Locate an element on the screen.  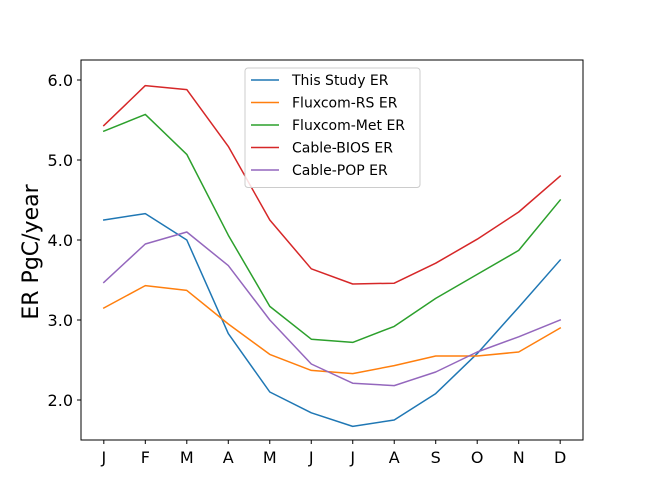
legend-label: Cable-BIOS ER is located at coordinates (342, 149).